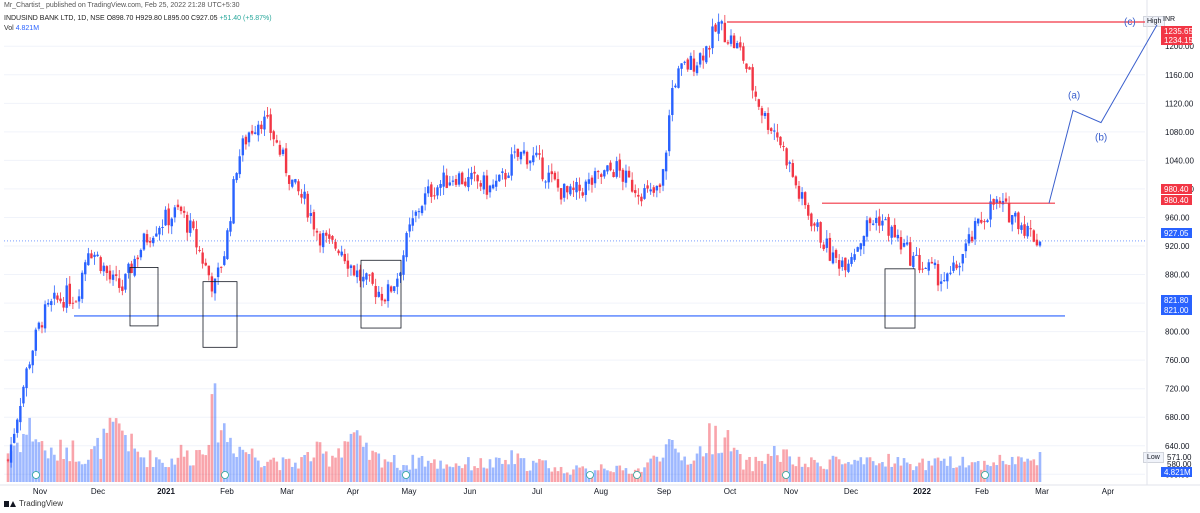 The width and height of the screenshot is (1200, 513). I want to click on low-toggle: Low, so click(1153, 457).